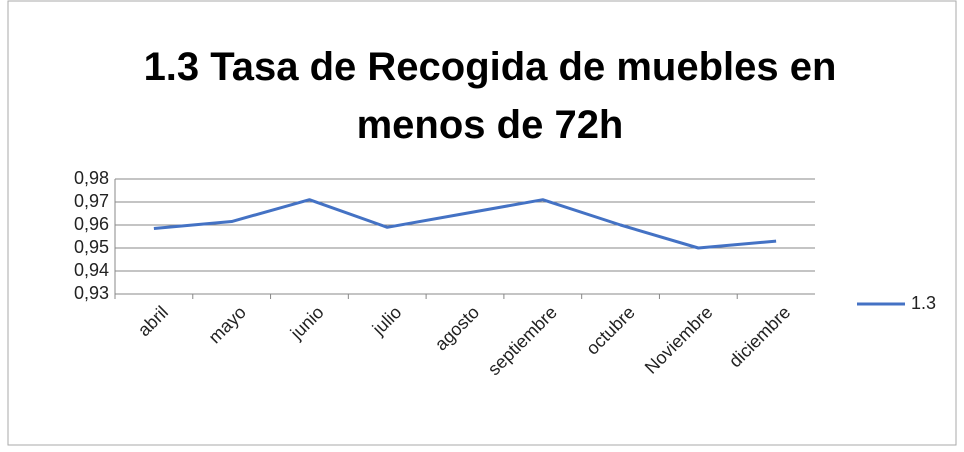 This screenshot has height=452, width=964. I want to click on x-tick-label: junio, so click(307, 323).